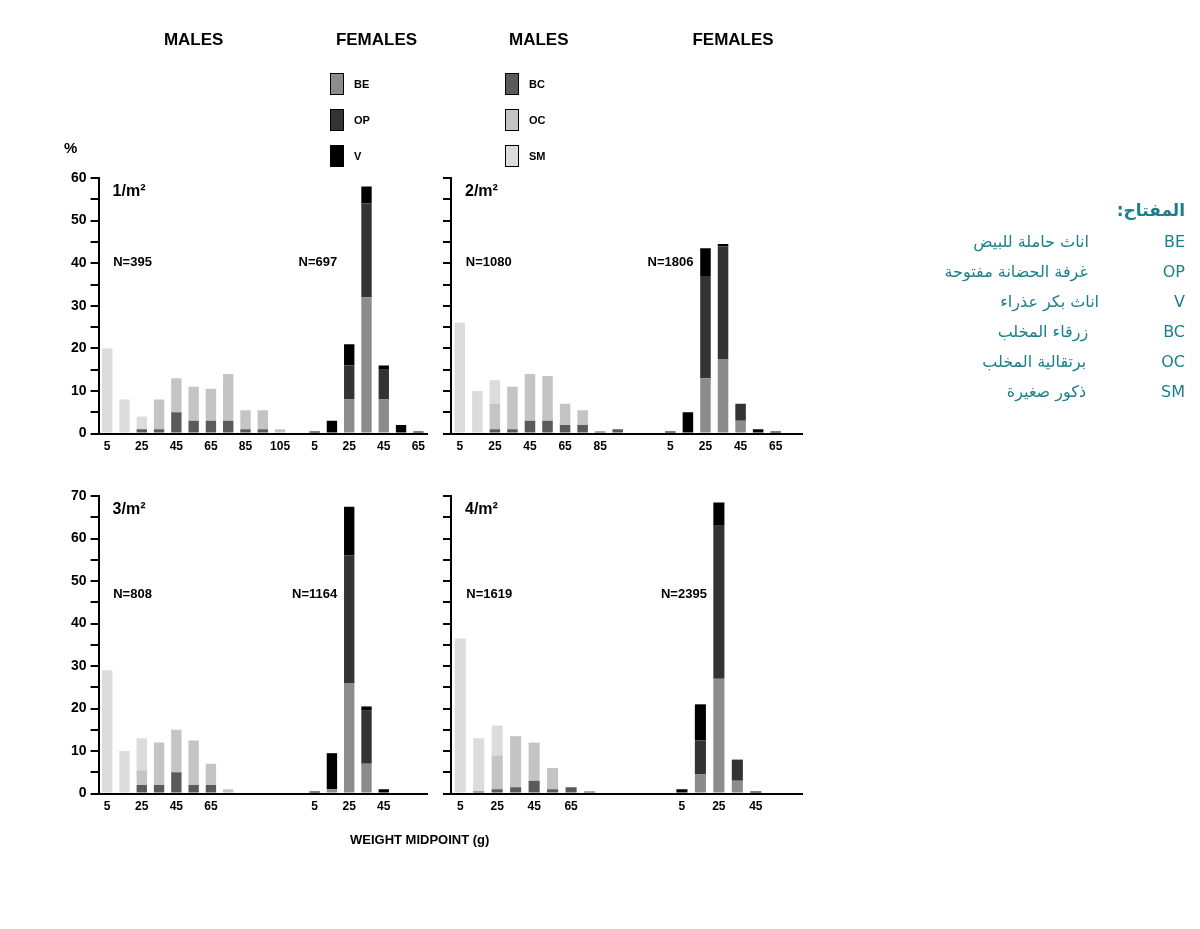  Describe the element at coordinates (1179, 301) in the screenshot. I see `text: V` at that location.